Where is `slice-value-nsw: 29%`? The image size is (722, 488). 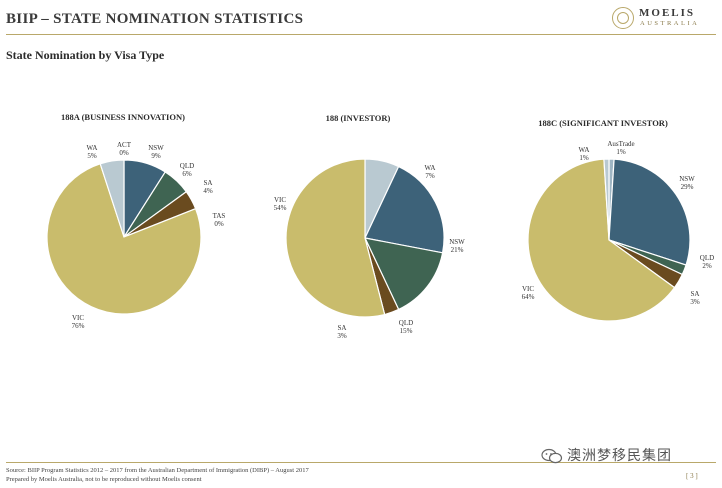 slice-value-nsw: 29% is located at coordinates (687, 187).